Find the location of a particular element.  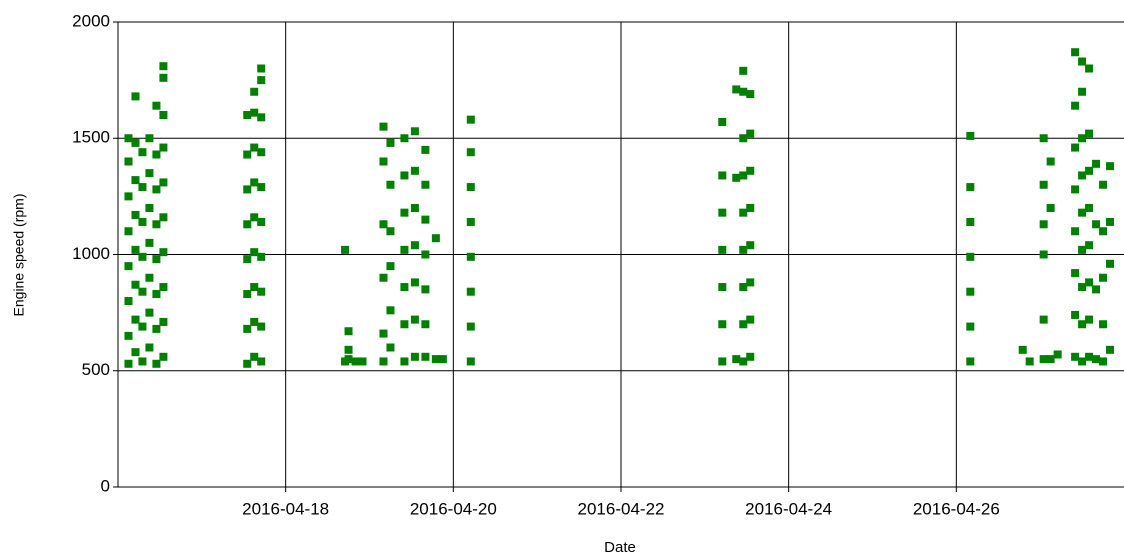

x-tick-label: 2016-04-18 is located at coordinates (285, 508).